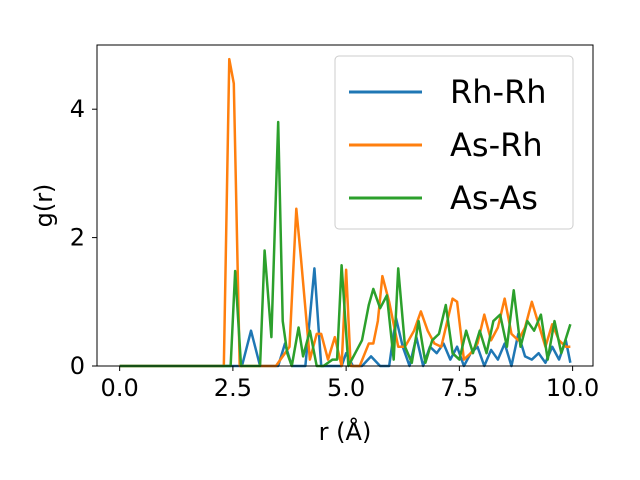  I want to click on y-tick-label: 2, so click(77, 238).